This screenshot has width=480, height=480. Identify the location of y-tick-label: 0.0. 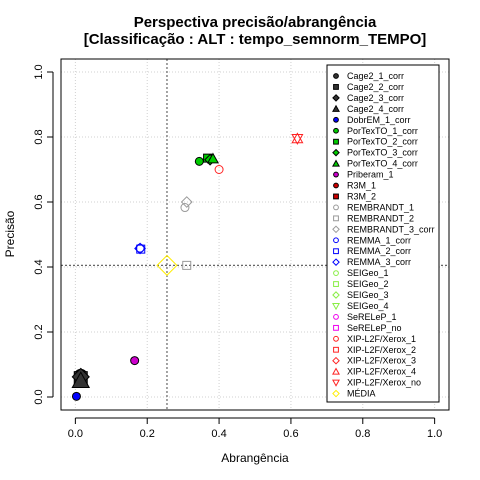
(39, 396).